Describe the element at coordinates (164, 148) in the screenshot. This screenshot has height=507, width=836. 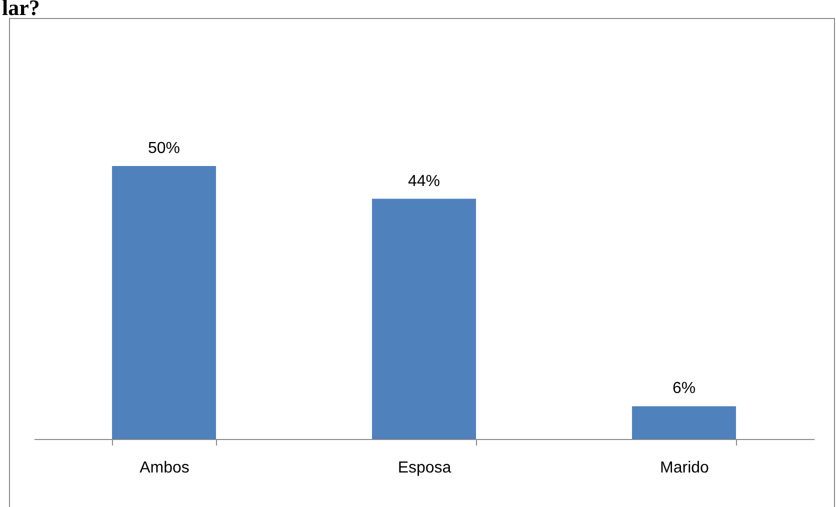
I see `data-label: 50%` at that location.